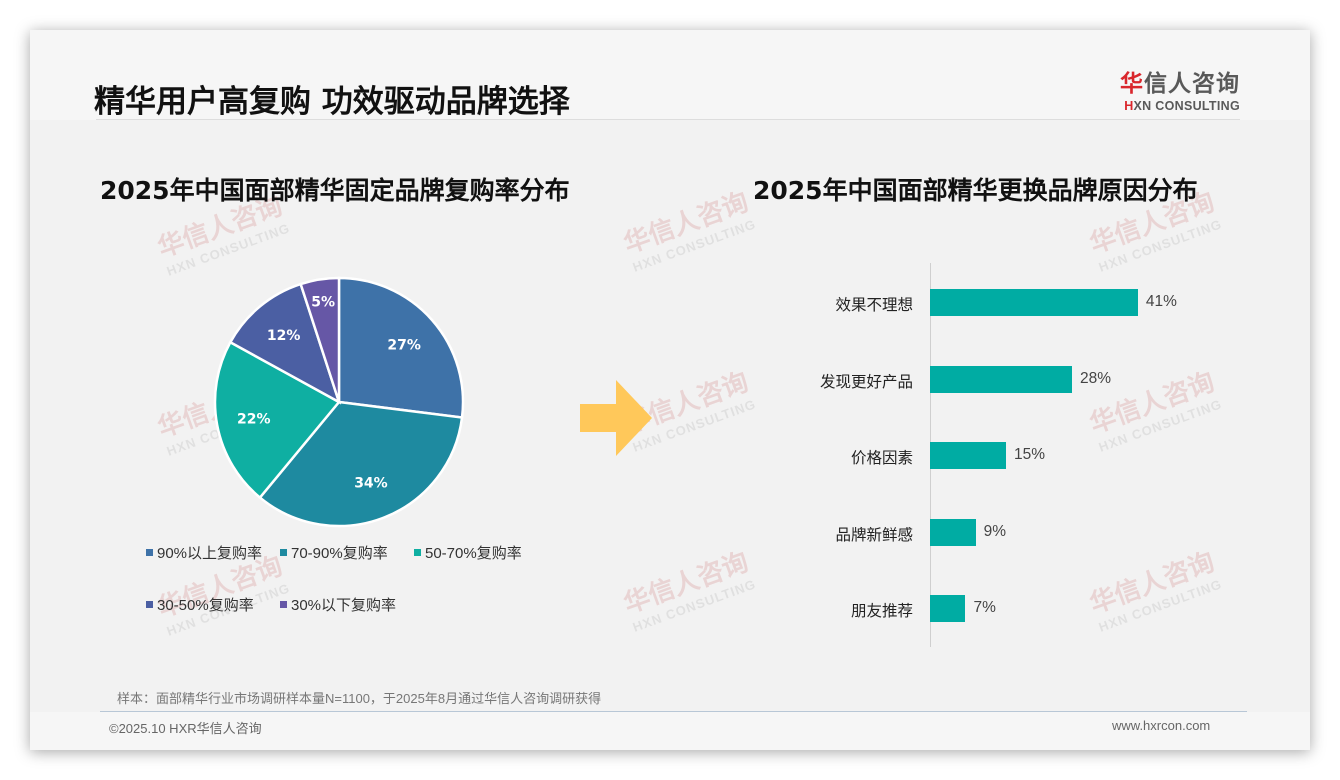 This screenshot has width=1340, height=780. Describe the element at coordinates (284, 336) in the screenshot. I see `pie-slice-label: 12%` at that location.